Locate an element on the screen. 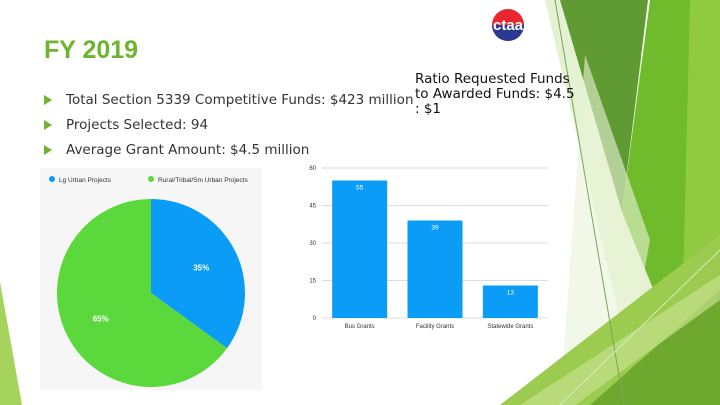  logo-text: ctaa is located at coordinates (508, 25).